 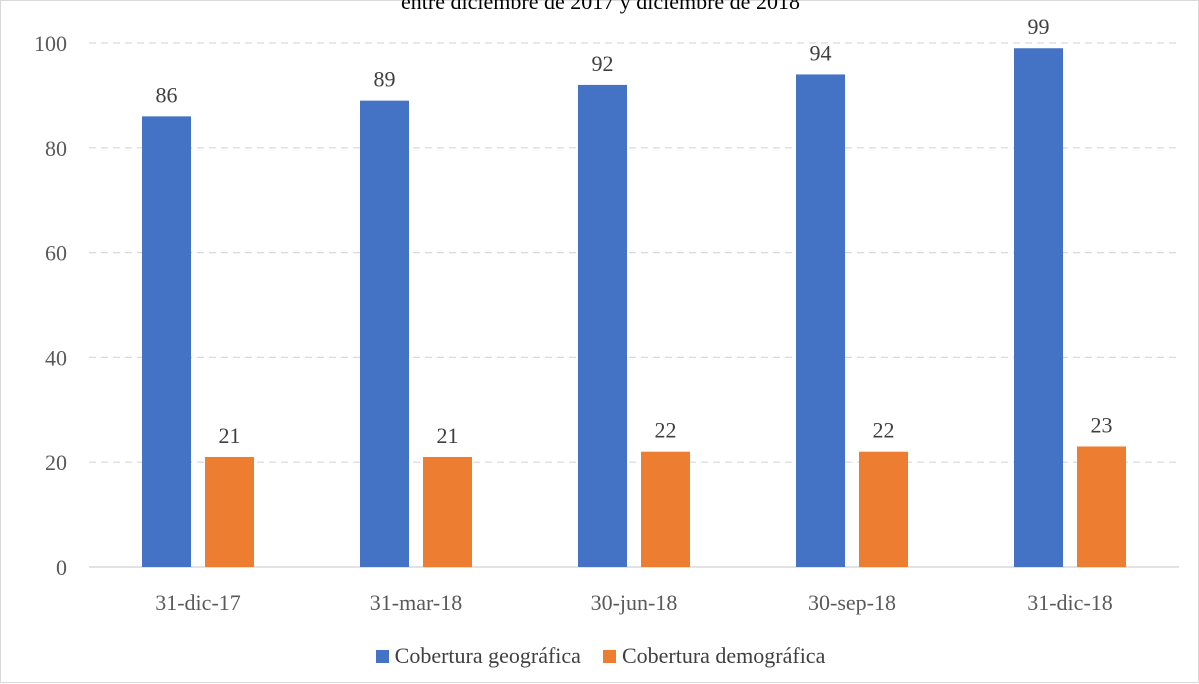 I want to click on y-tick-label: 40, so click(x=56, y=357).